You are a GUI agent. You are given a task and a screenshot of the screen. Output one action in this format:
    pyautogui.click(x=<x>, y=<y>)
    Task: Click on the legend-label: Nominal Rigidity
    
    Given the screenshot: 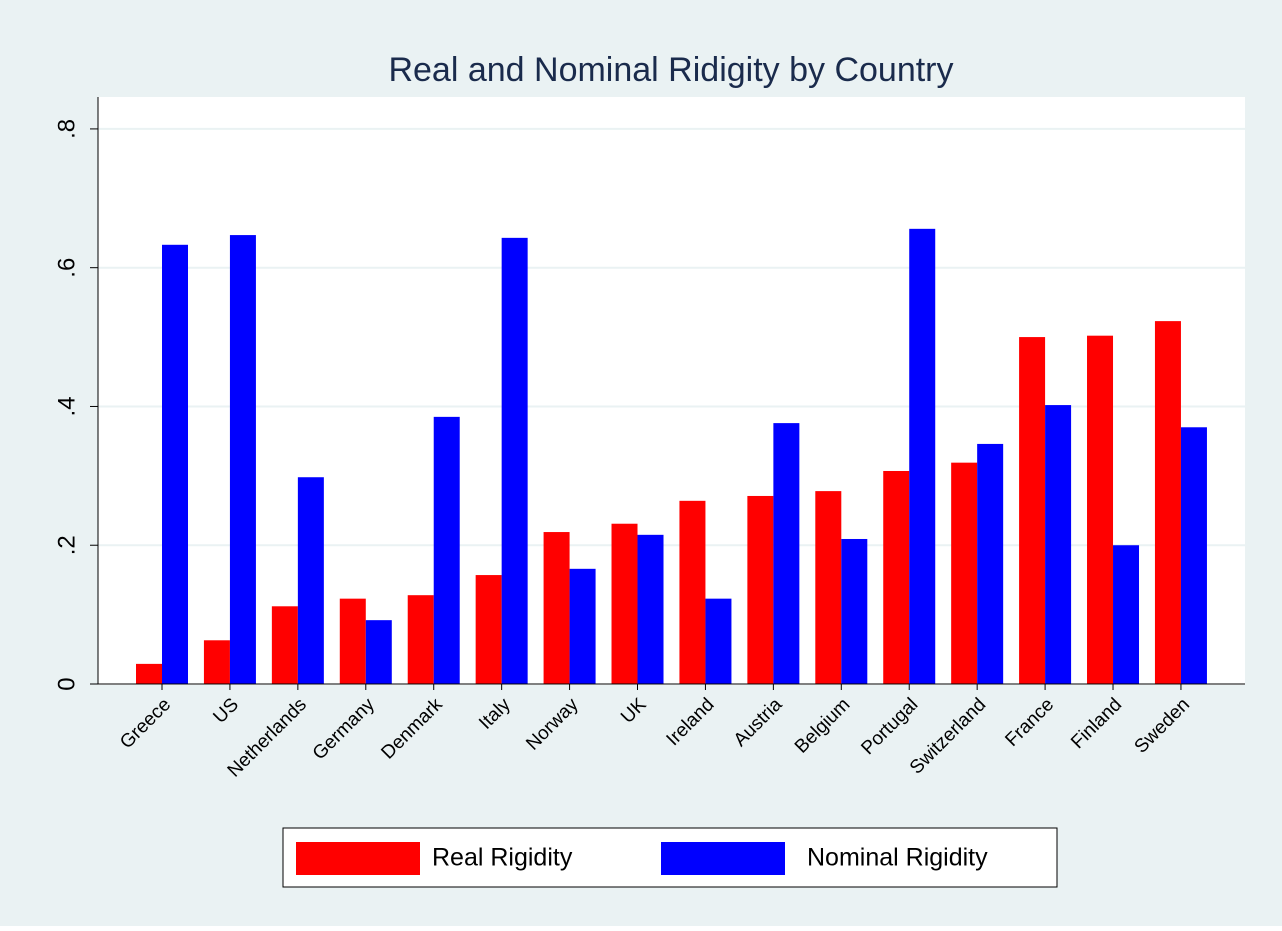 What is the action you would take?
    pyautogui.click(x=897, y=858)
    